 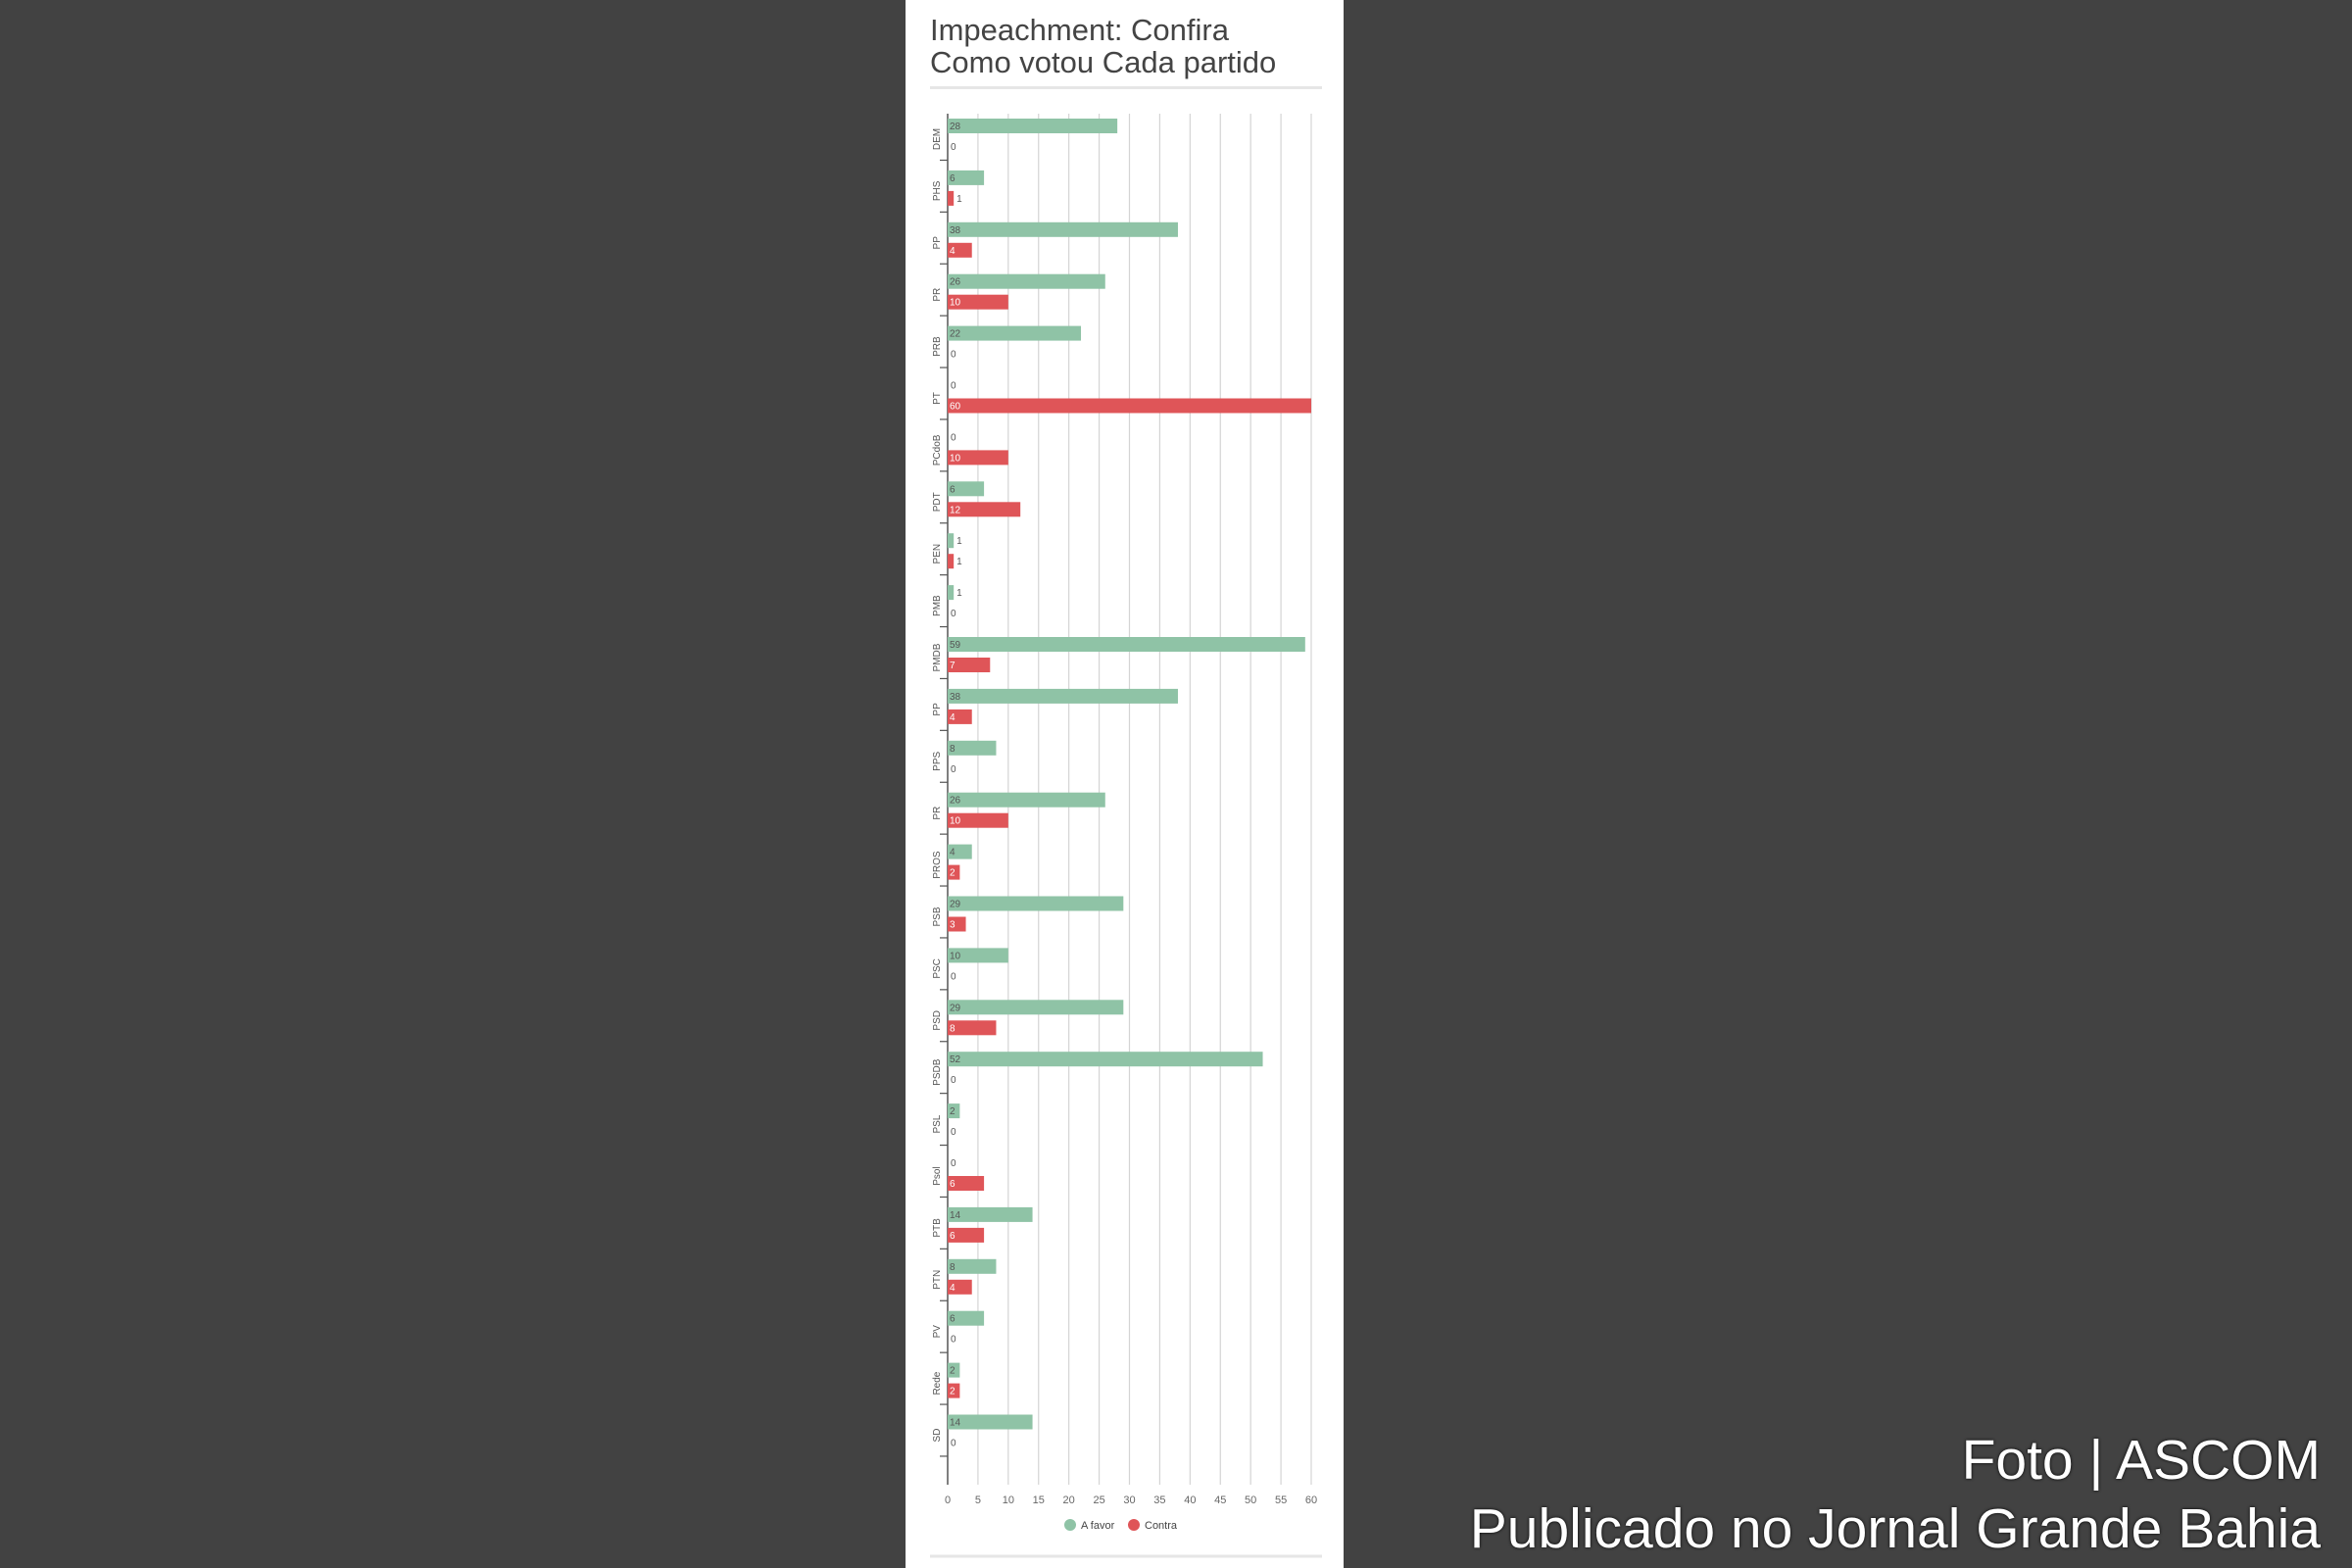 I want to click on category-label: PSC, so click(x=937, y=968).